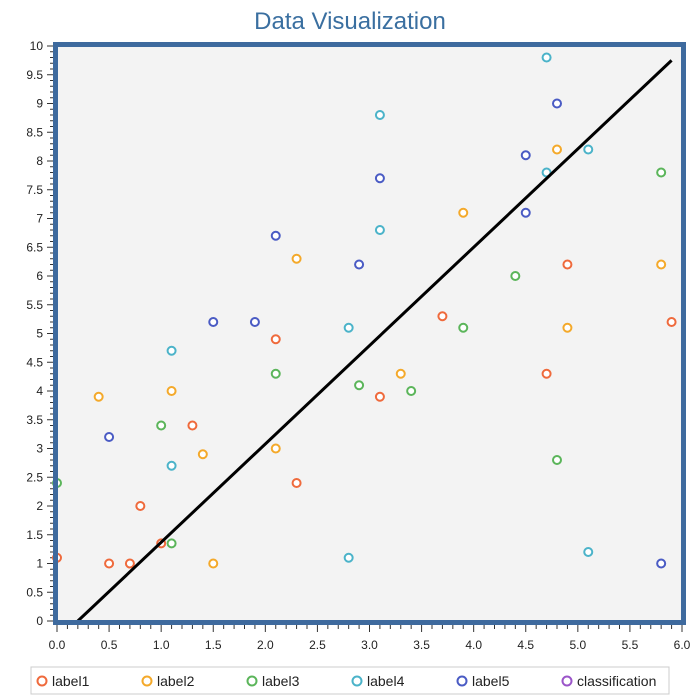 This screenshot has height=700, width=700. I want to click on y-tick-label: 0.5, so click(34, 592).